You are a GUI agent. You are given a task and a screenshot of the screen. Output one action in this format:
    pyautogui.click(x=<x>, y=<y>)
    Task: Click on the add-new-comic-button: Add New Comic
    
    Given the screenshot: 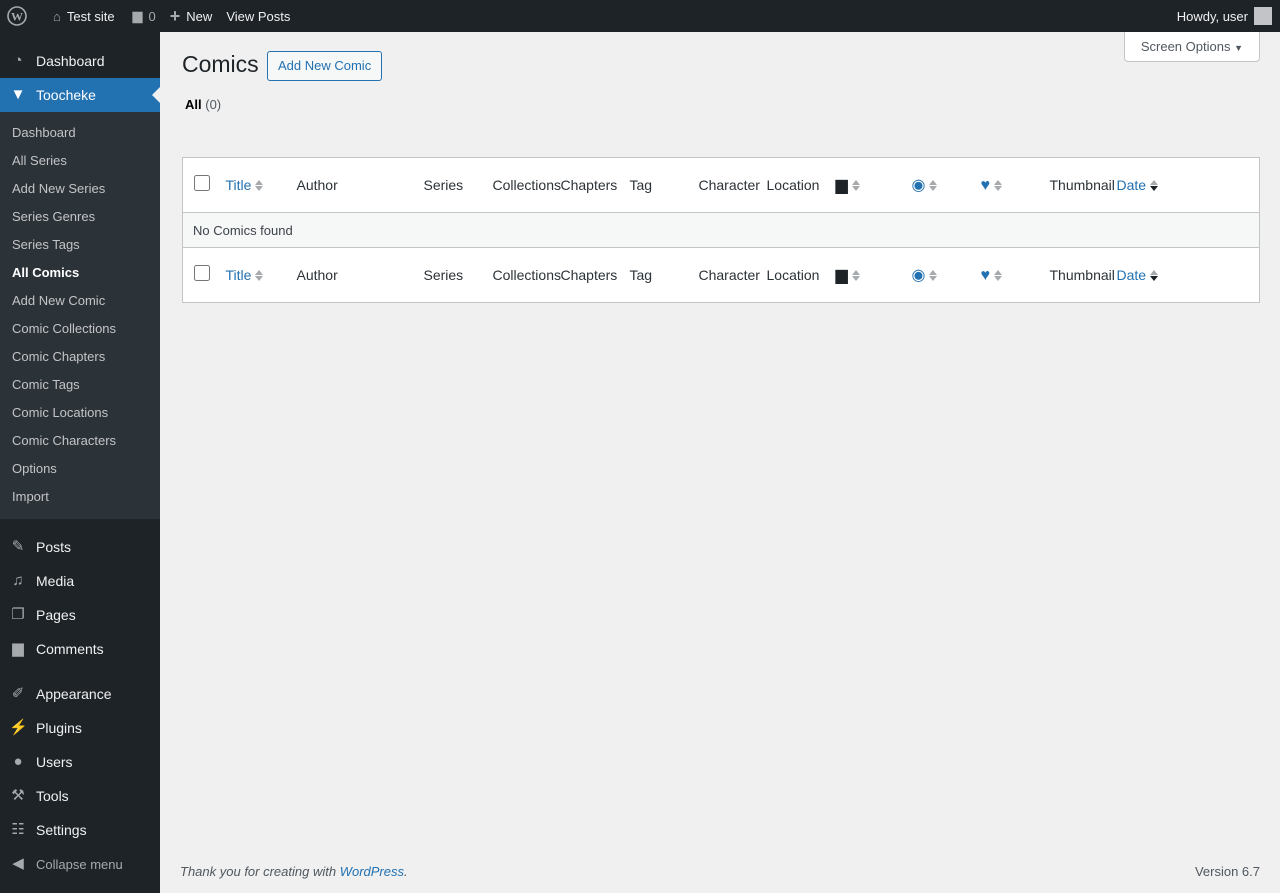 What is the action you would take?
    pyautogui.click(x=325, y=66)
    